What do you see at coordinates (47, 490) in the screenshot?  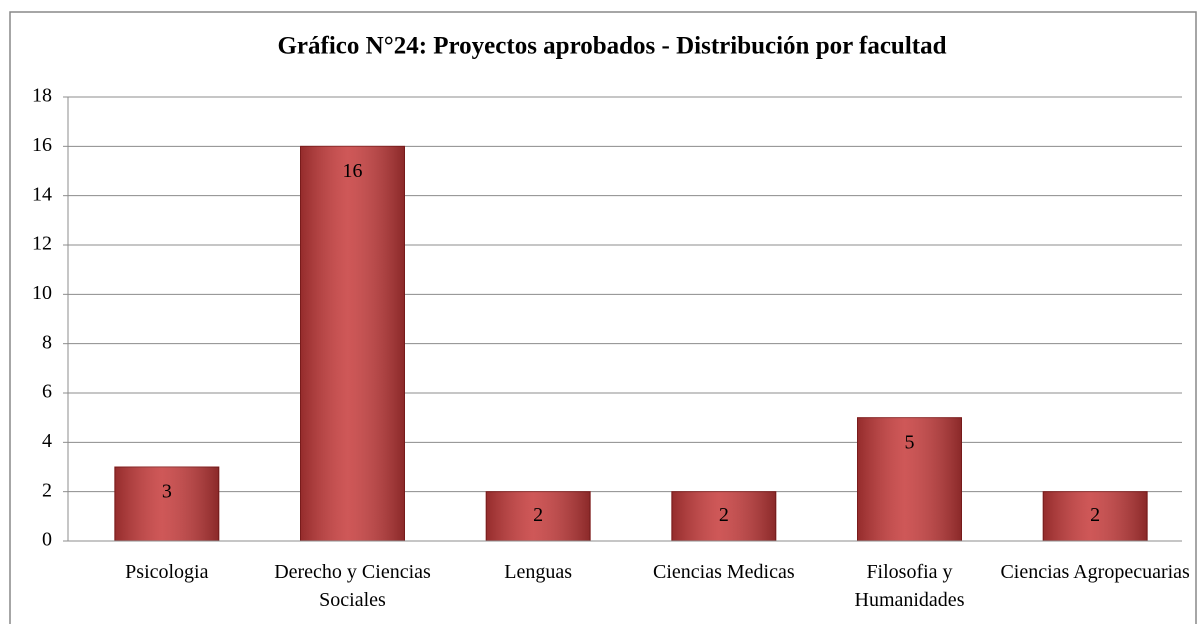 I see `y-tick-label: 2` at bounding box center [47, 490].